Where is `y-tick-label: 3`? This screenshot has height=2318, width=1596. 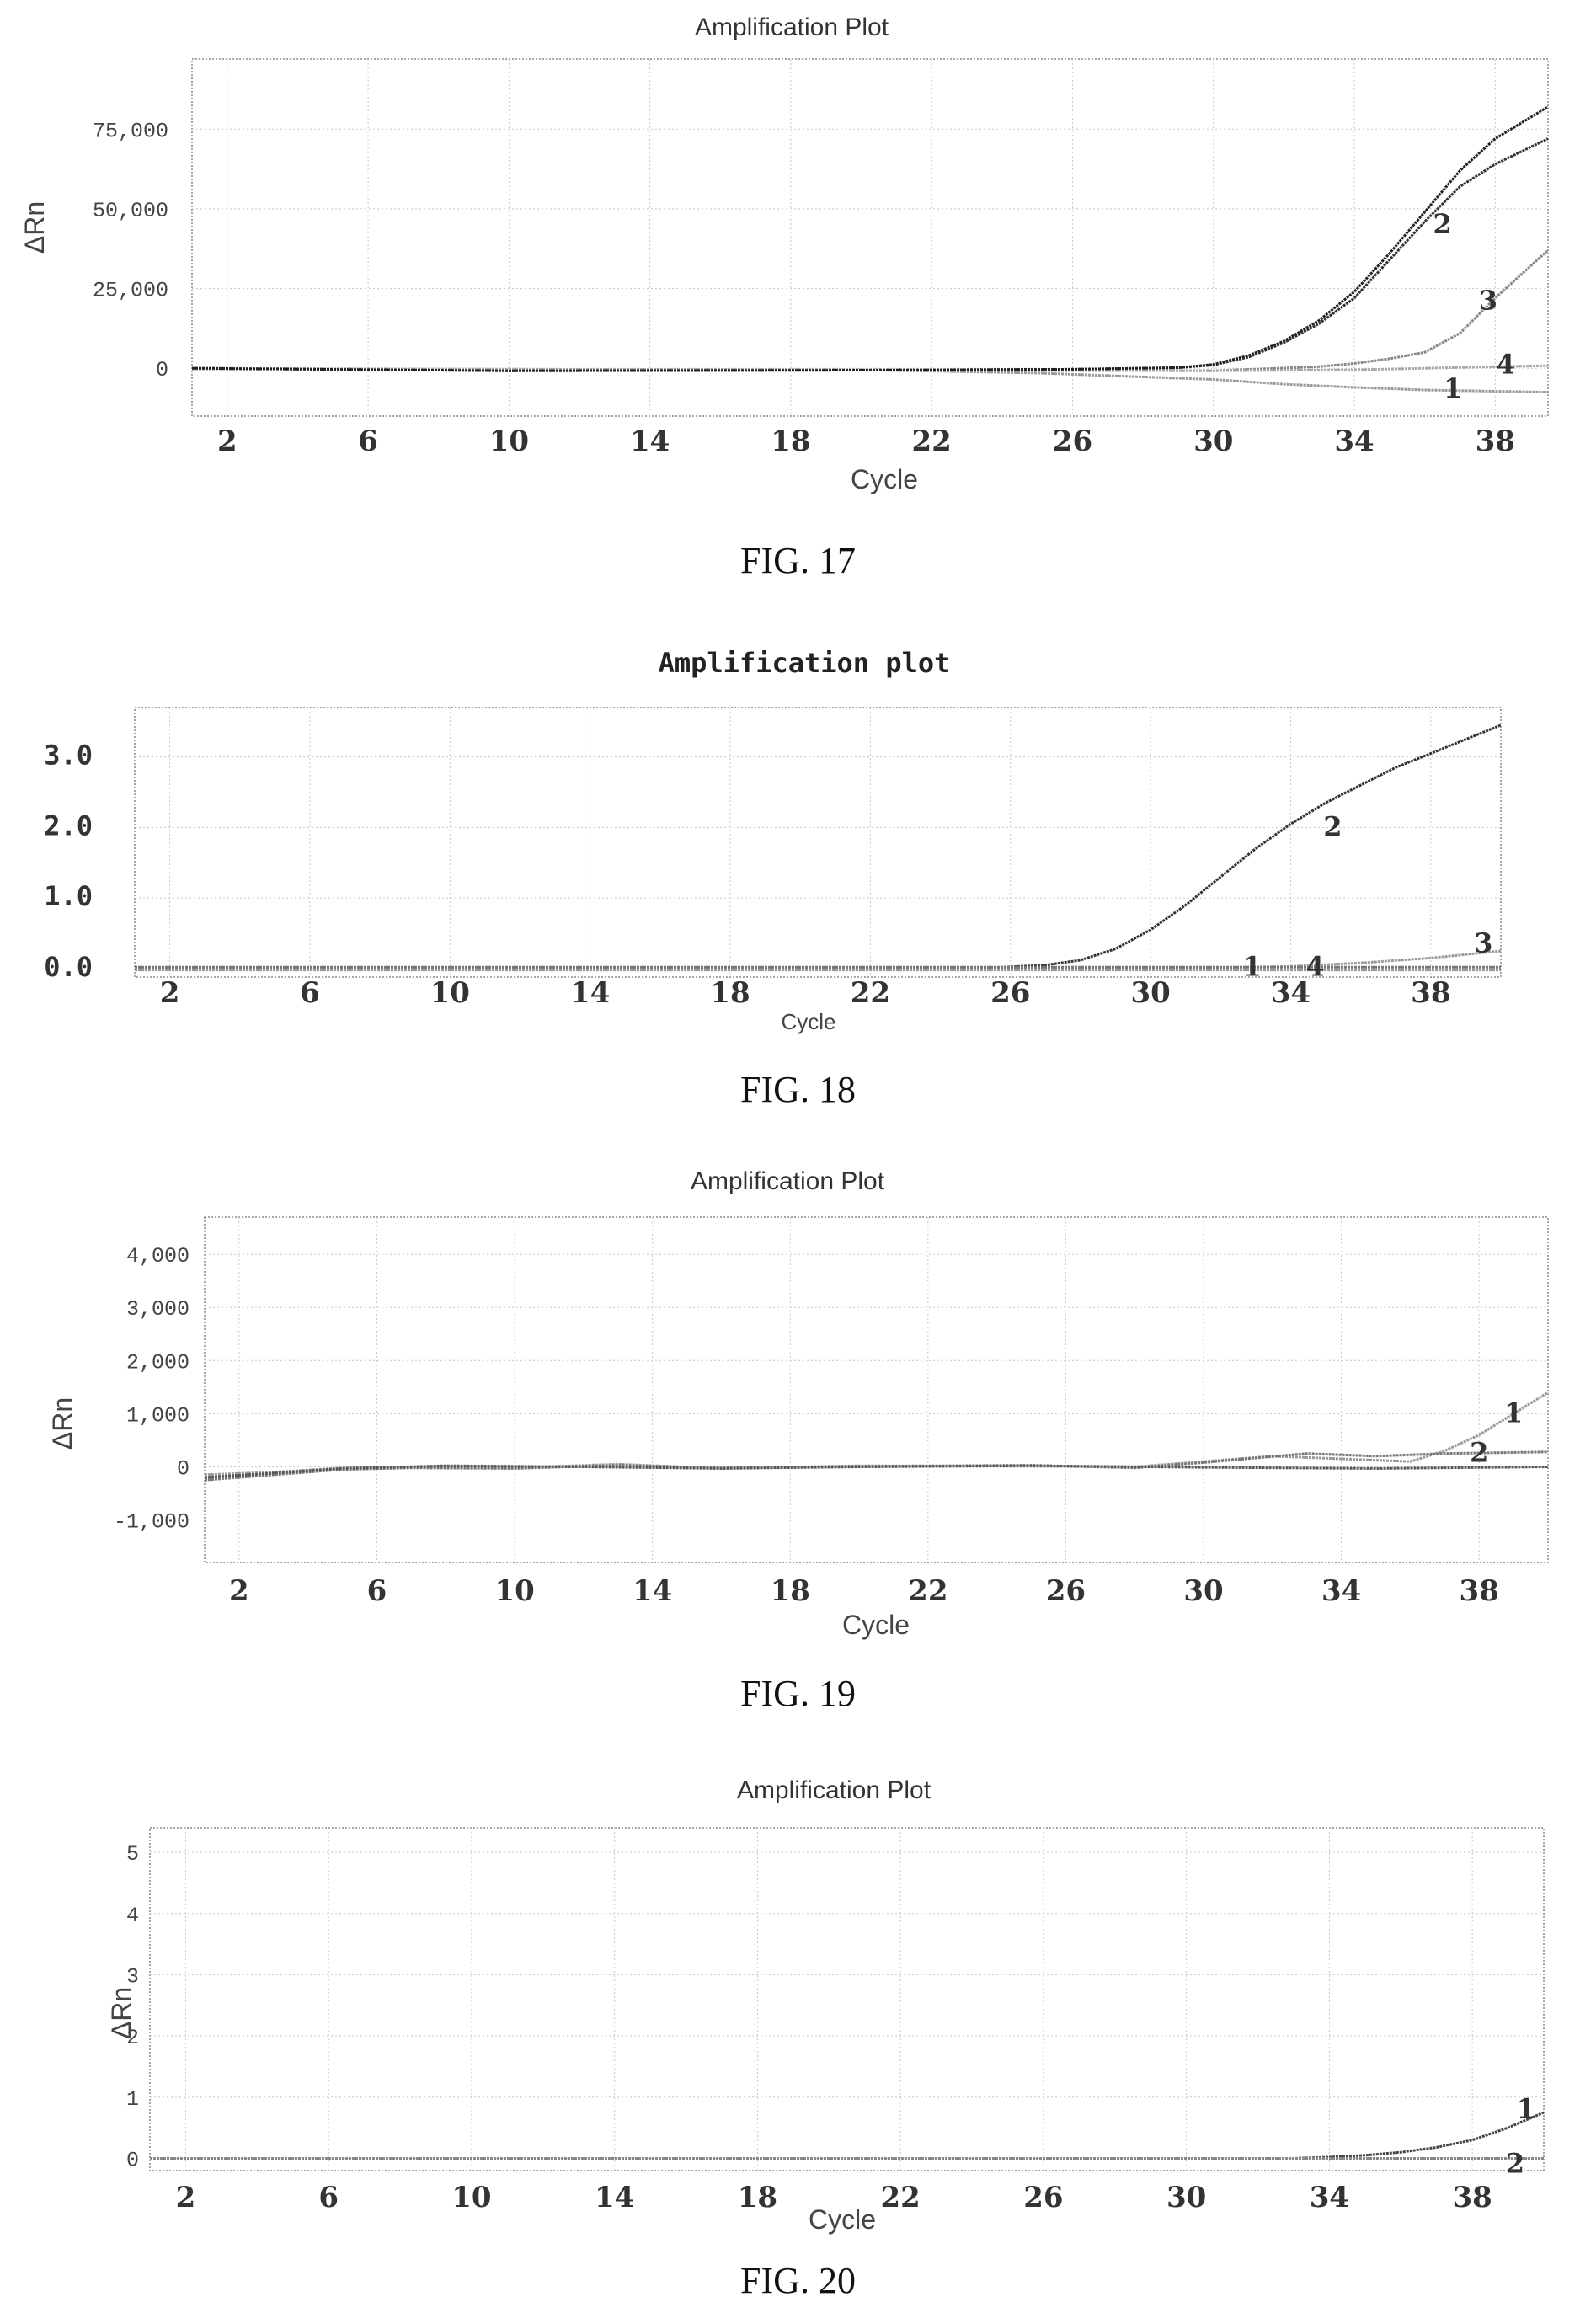
y-tick-label: 3 is located at coordinates (132, 1976).